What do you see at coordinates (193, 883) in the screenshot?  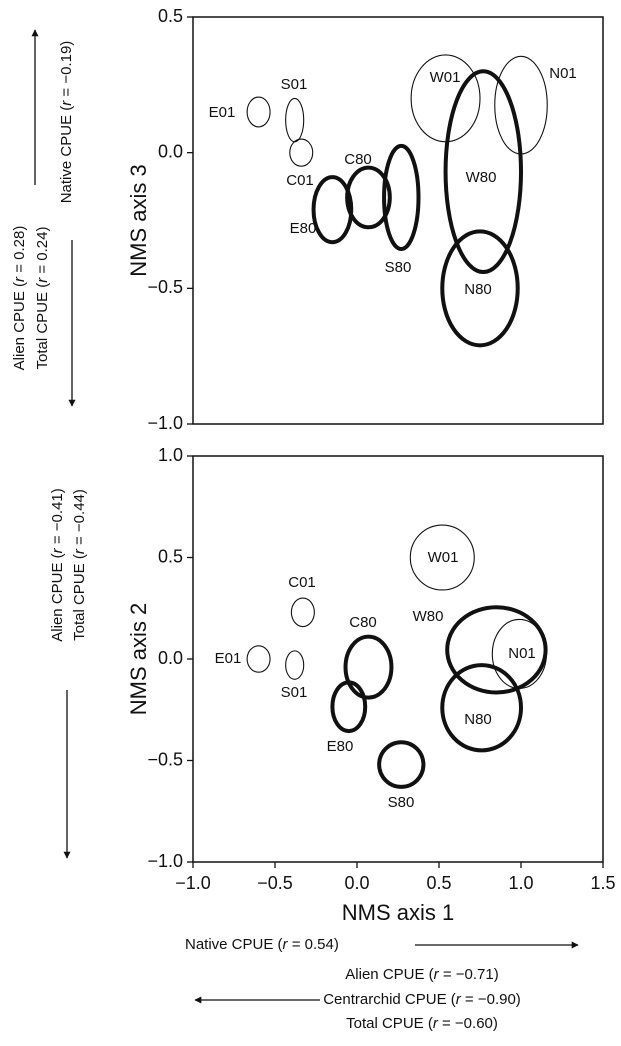 I see `x-tick-label: −1.0` at bounding box center [193, 883].